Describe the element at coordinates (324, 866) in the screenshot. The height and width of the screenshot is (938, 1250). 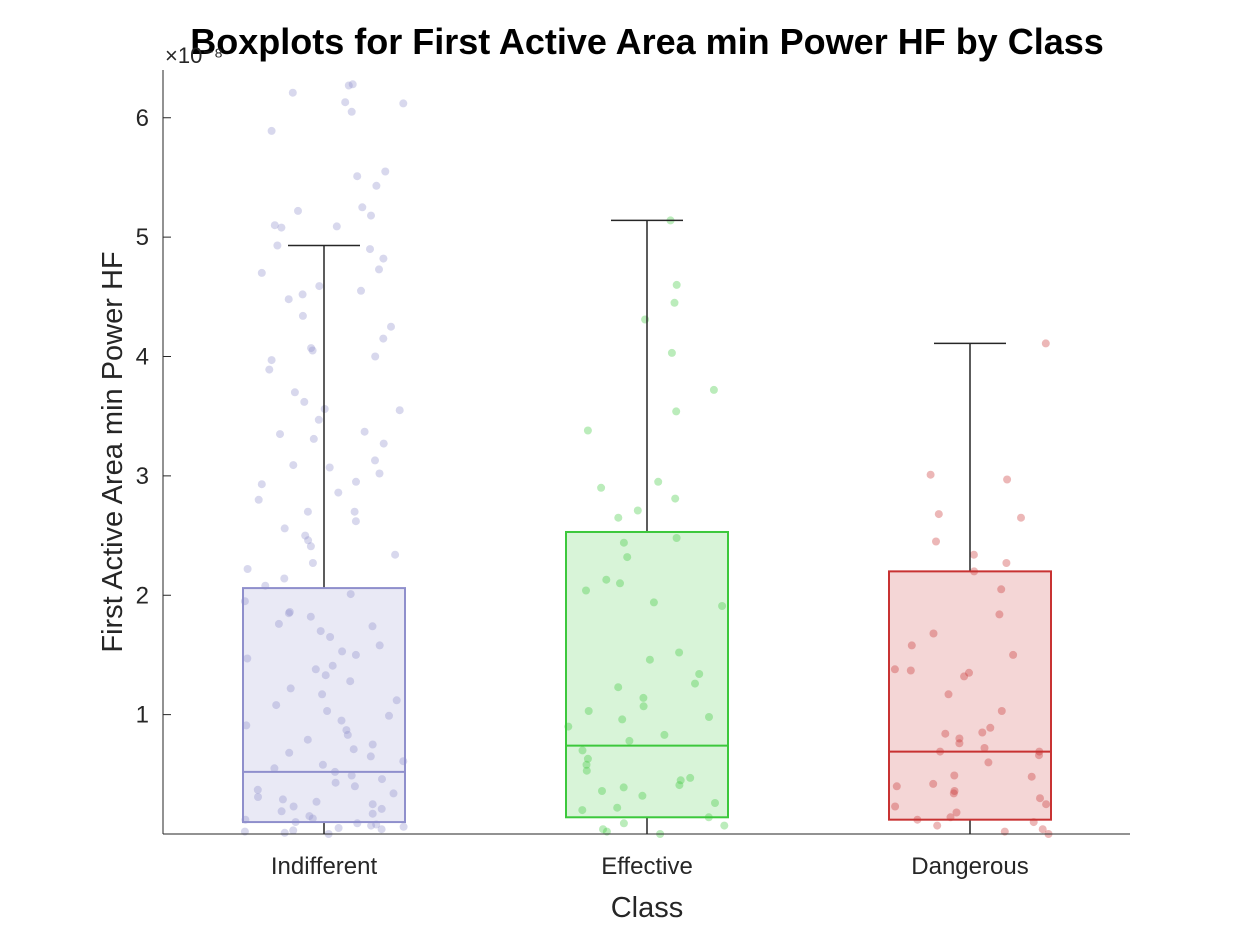
I see `x-tick-label-indifferent: Indifferent` at that location.